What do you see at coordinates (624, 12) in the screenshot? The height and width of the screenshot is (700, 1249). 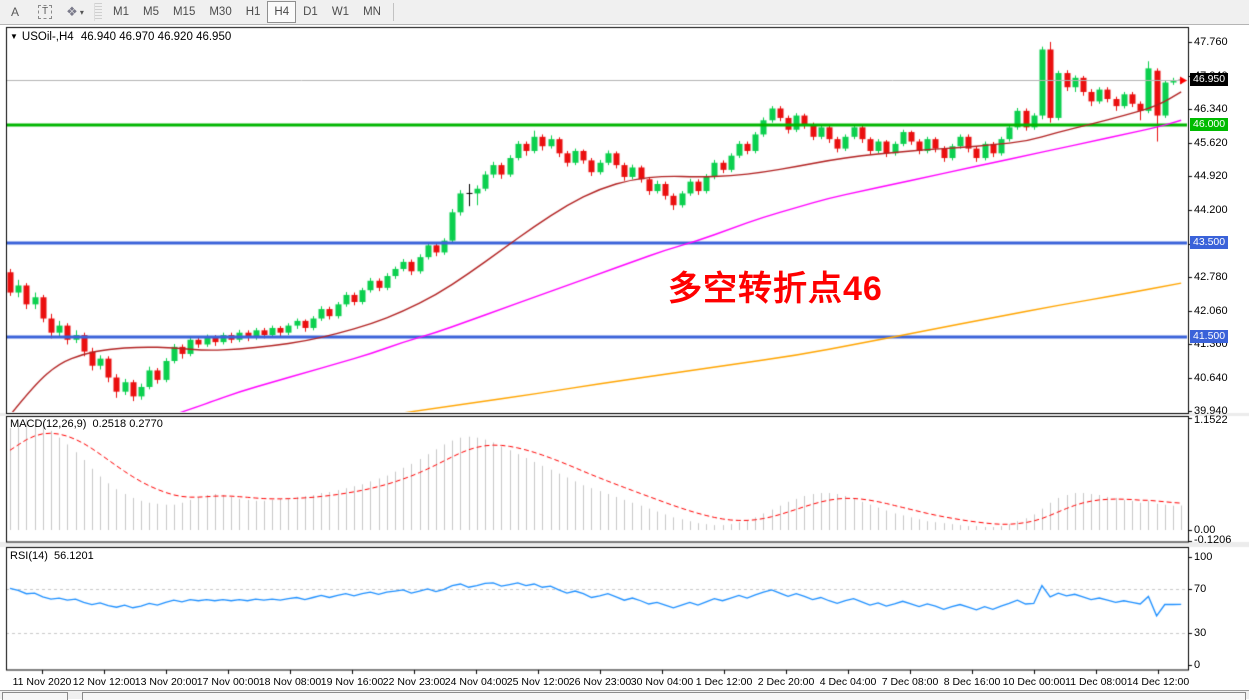 I see `toolbar: A T ❖ ▾ M1 M5 M15 M30 H1 H4 D1 W1 MN` at bounding box center [624, 12].